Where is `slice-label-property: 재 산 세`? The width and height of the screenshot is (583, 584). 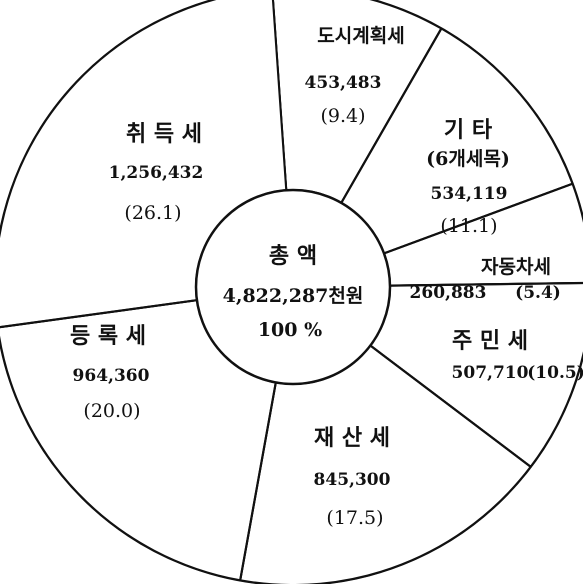
slice-label-property: 재 산 세 is located at coordinates (352, 438).